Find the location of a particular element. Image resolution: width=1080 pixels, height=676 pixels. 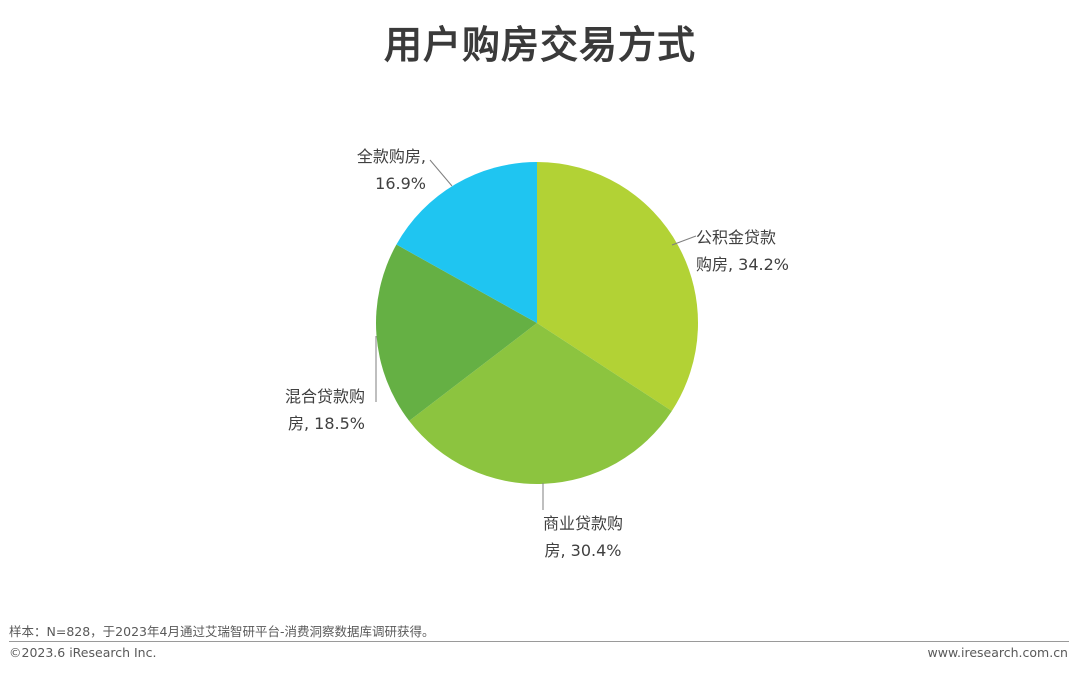

slice-label-line: 房, 30.4% is located at coordinates (582, 550).